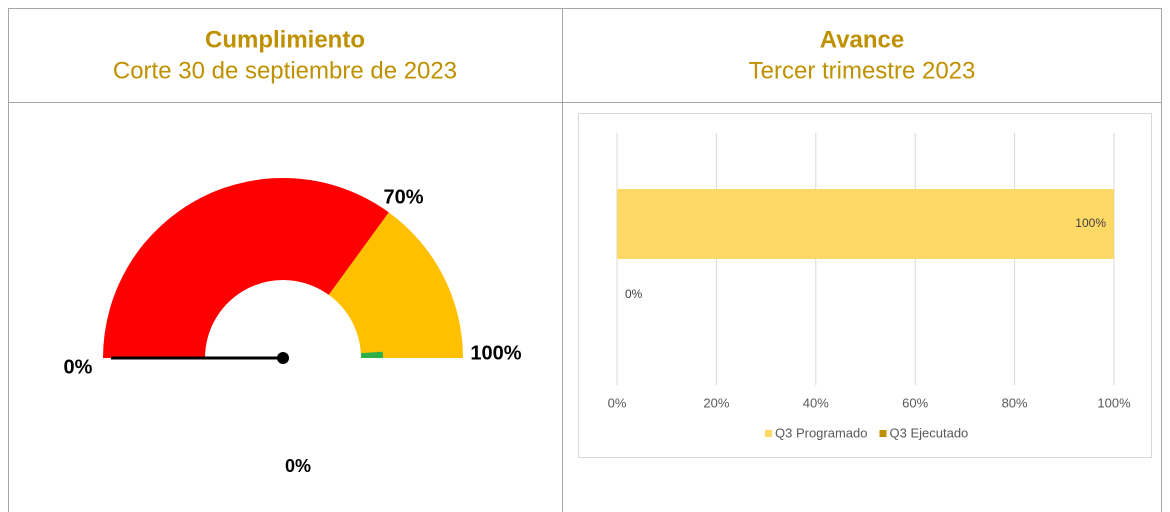 The image size is (1170, 512). What do you see at coordinates (915, 402) in the screenshot?
I see `x-tick-label: 60%` at bounding box center [915, 402].